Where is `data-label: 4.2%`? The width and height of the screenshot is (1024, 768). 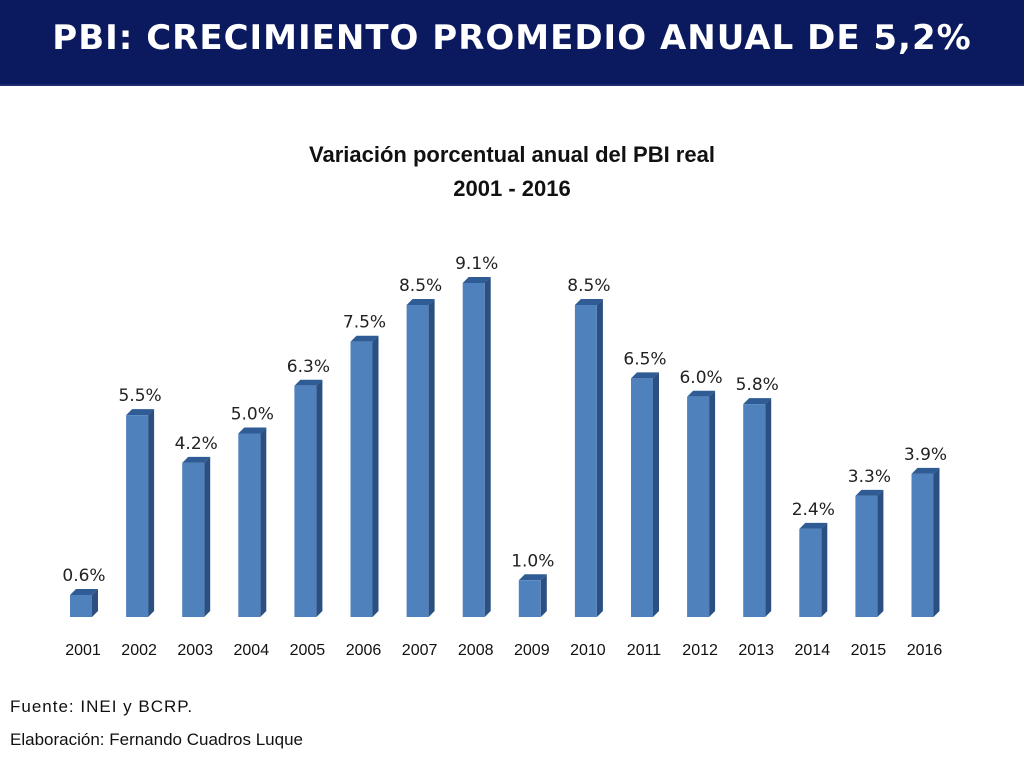
data-label: 4.2% is located at coordinates (196, 444).